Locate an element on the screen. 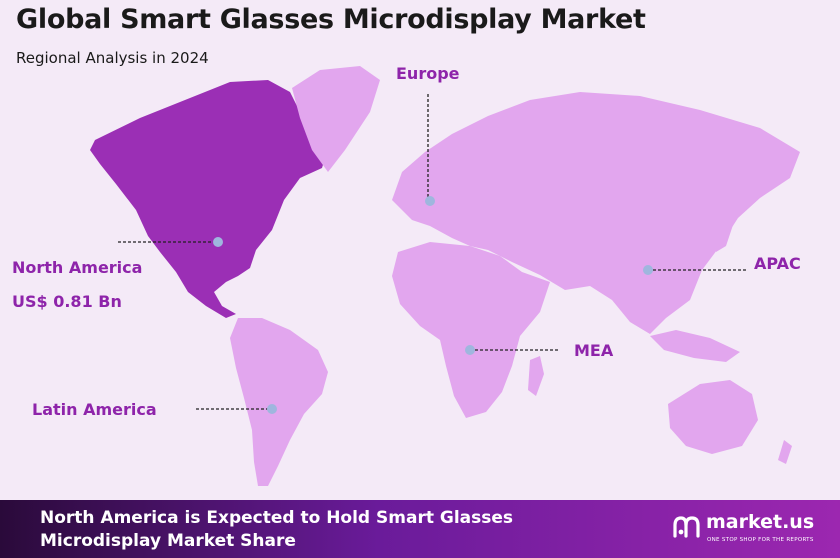 This screenshot has width=840, height=558. region-latin-america is located at coordinates (279, 402).